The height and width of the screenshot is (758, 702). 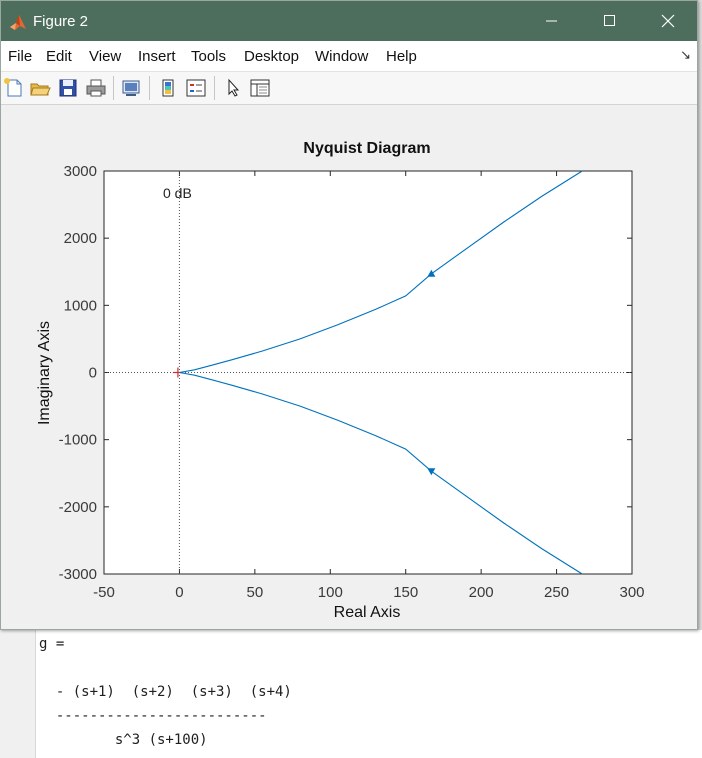 What do you see at coordinates (104, 592) in the screenshot?
I see `x-tick-label: -50` at bounding box center [104, 592].